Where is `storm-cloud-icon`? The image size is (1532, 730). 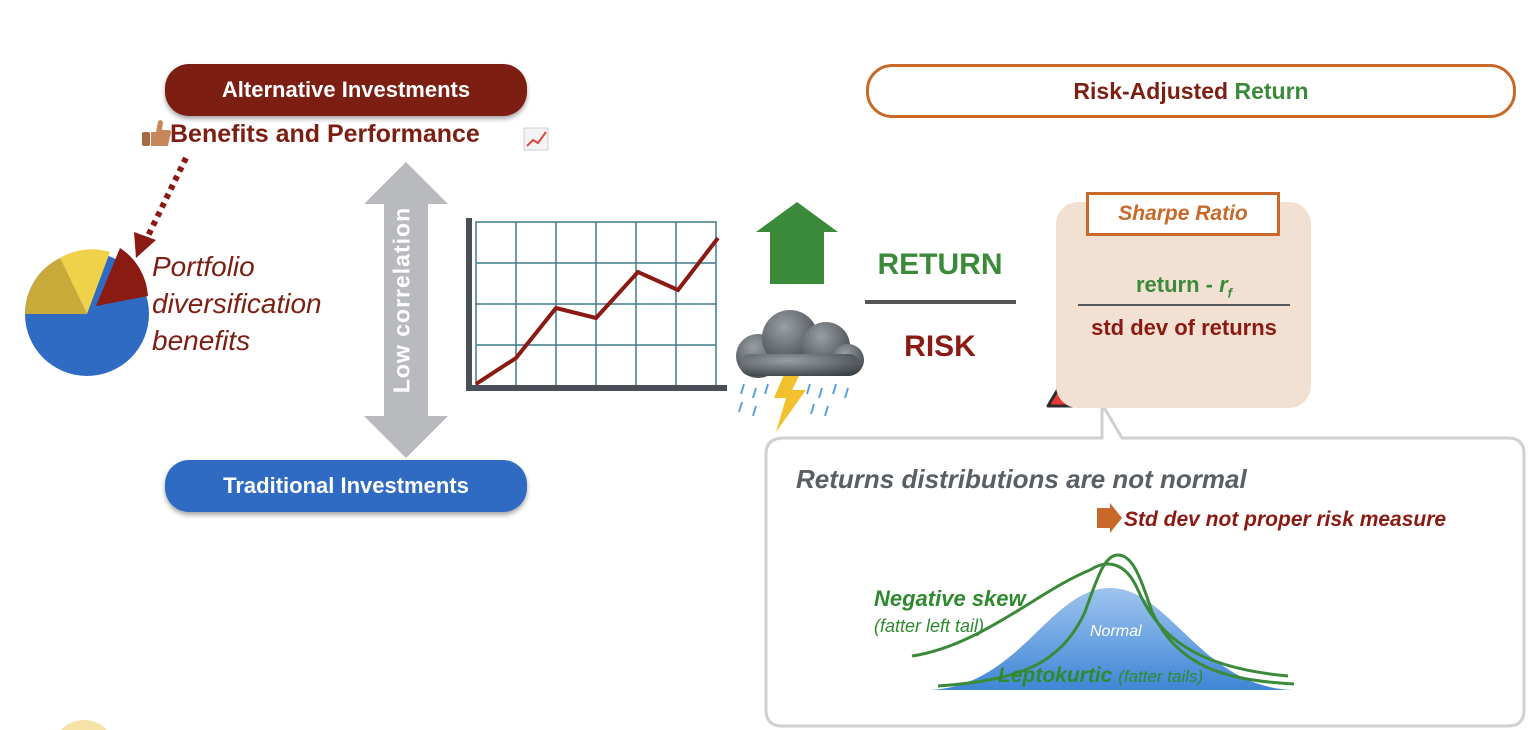
storm-cloud-icon is located at coordinates (800, 371).